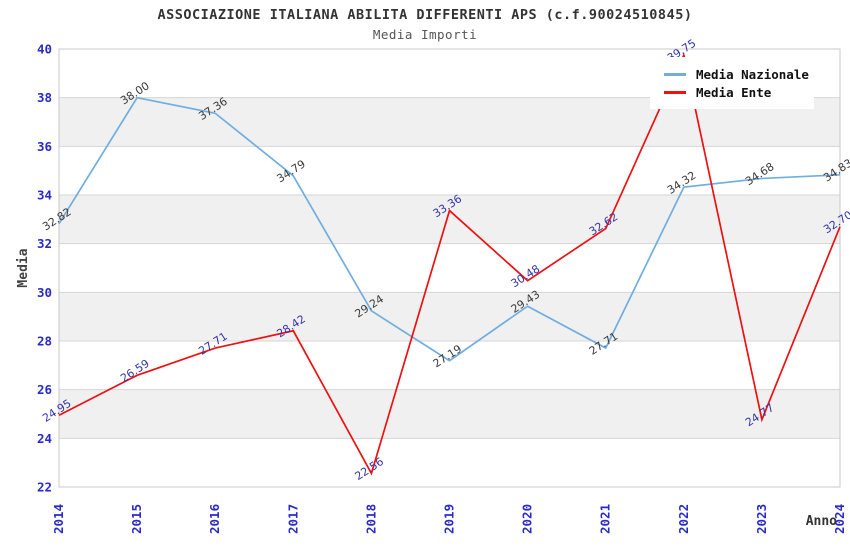 This screenshot has height=550, width=850. I want to click on point-label-media-nazionale: 27.19, so click(447, 356).